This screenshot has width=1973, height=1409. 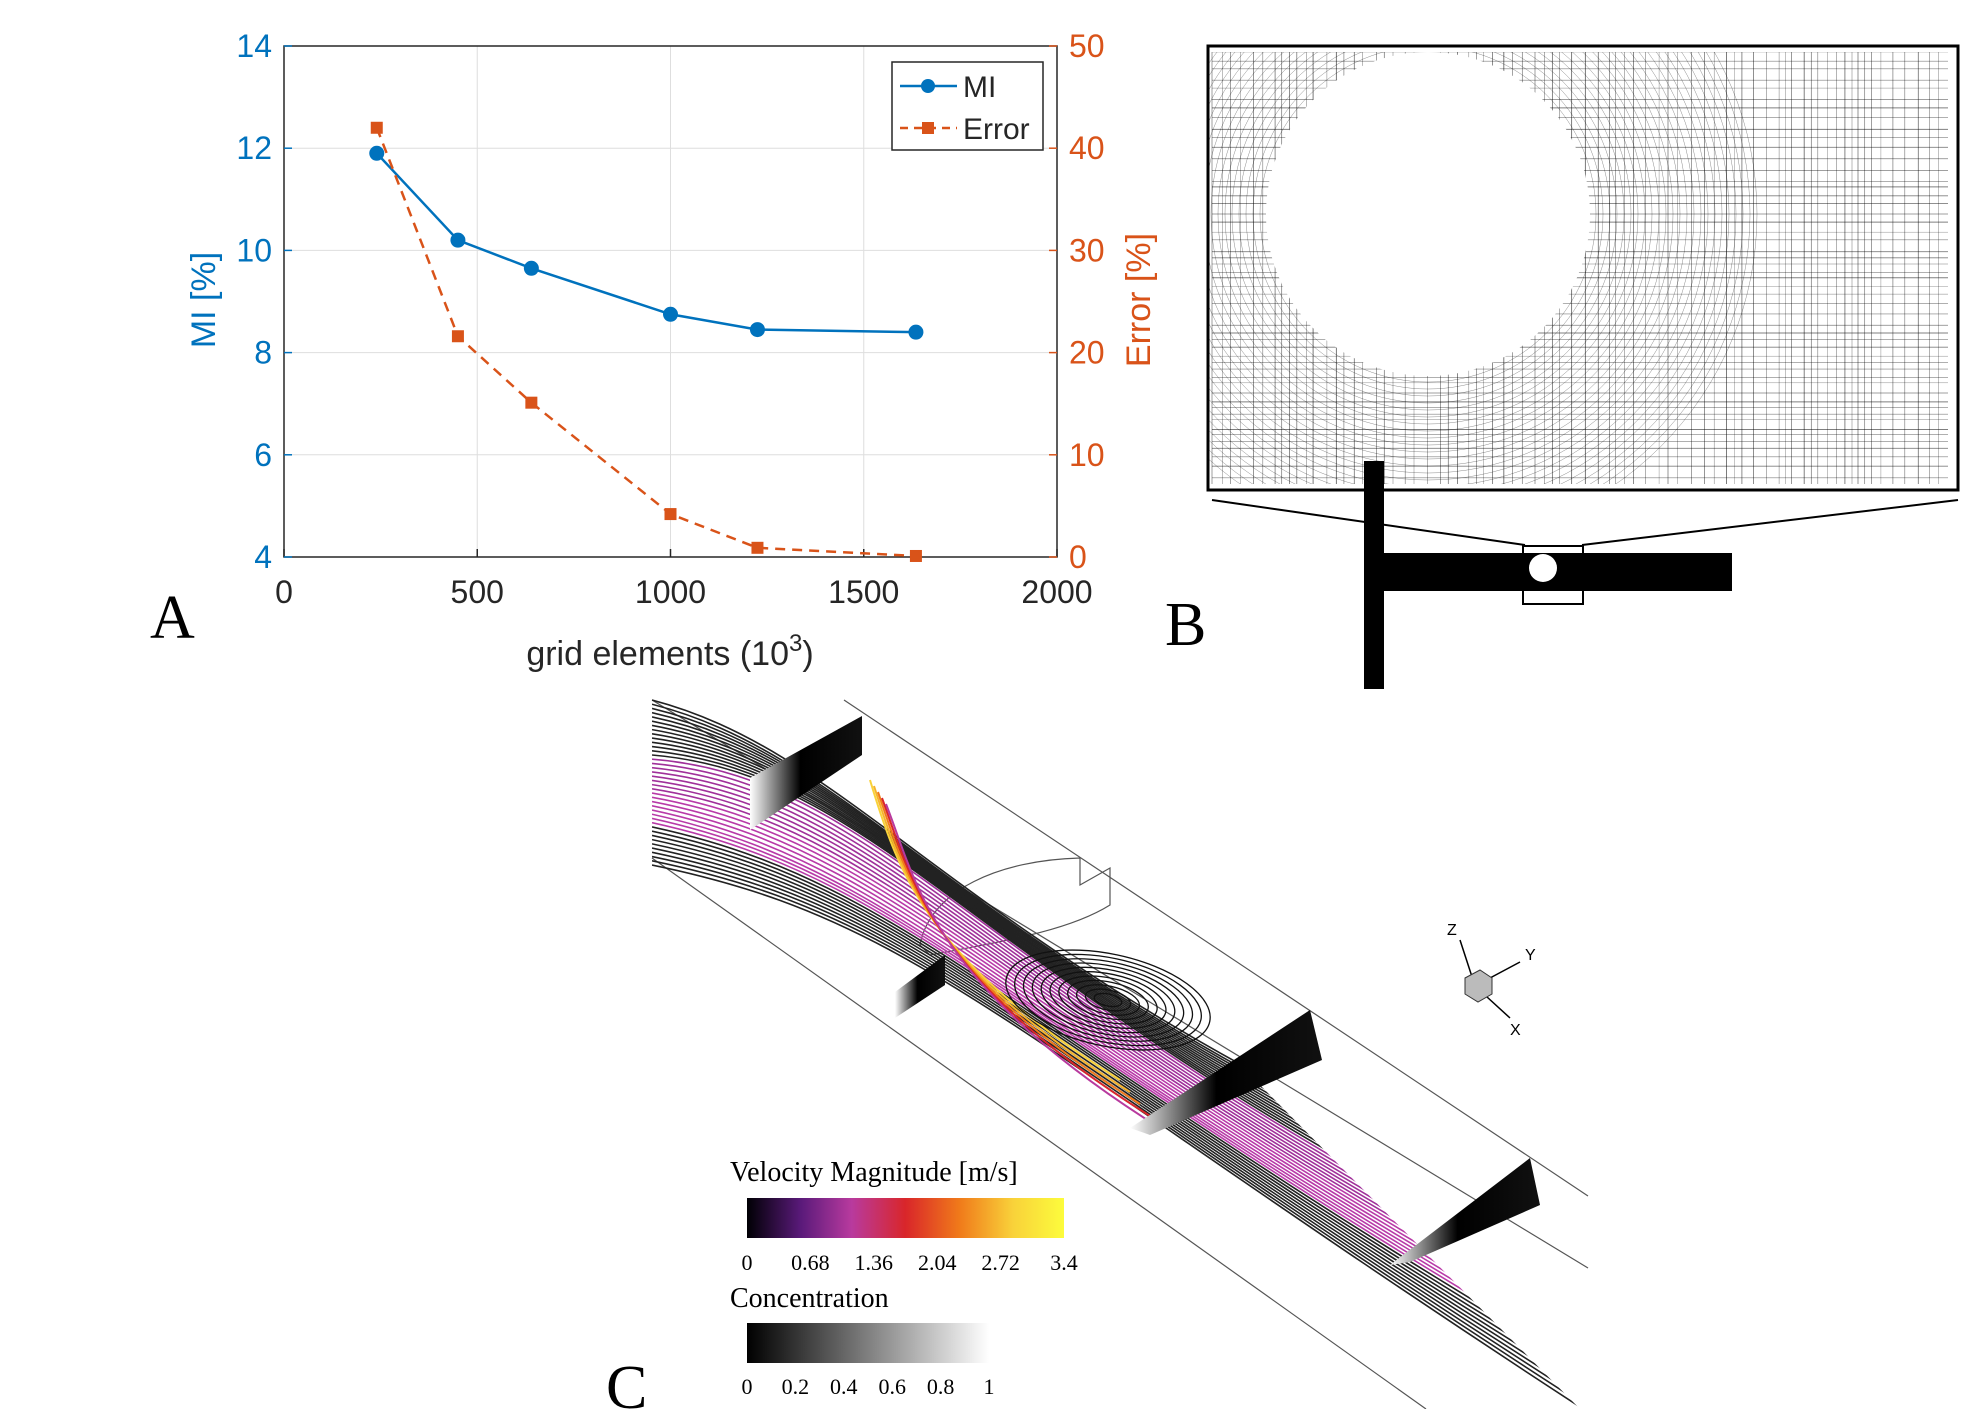 What do you see at coordinates (263, 455) in the screenshot?
I see `y-left-tick-label-1: 6` at bounding box center [263, 455].